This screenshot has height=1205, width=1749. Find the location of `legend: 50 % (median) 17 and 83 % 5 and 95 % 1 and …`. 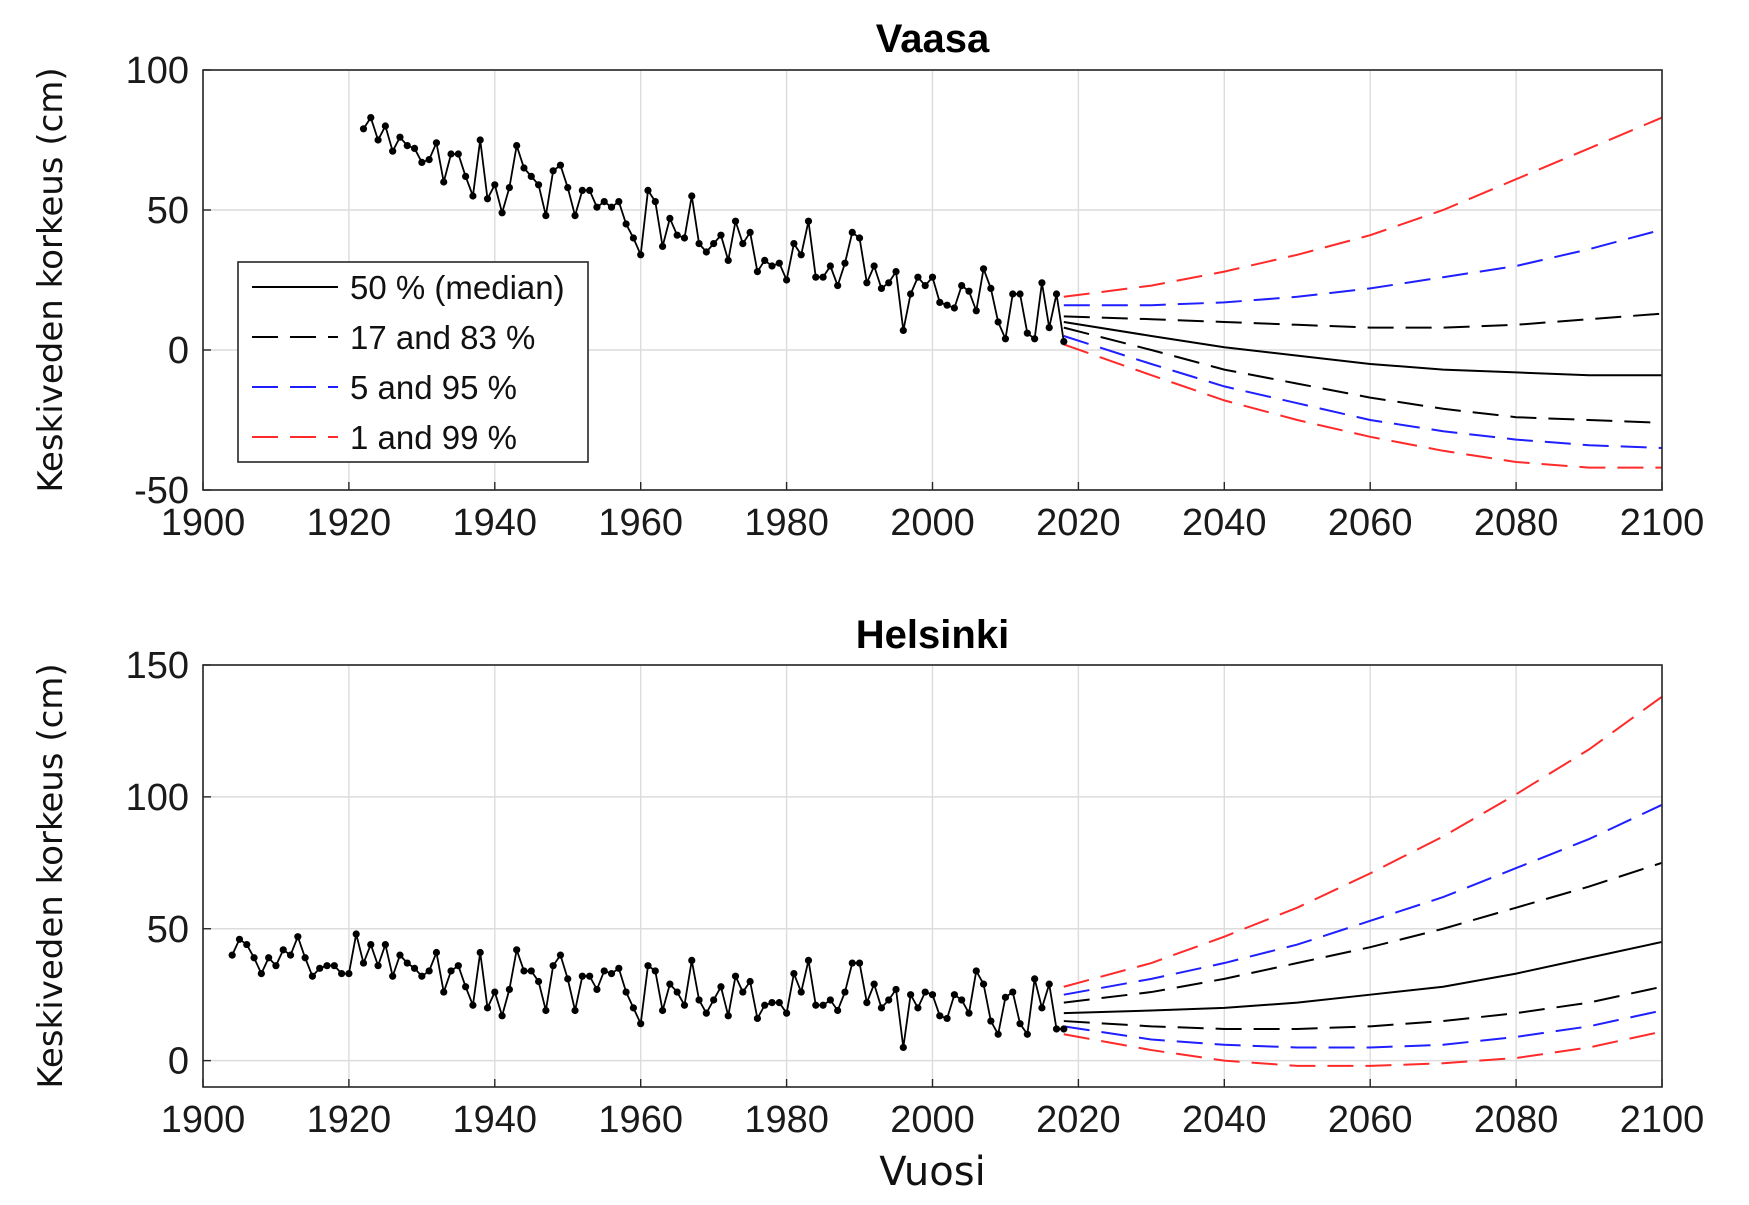

legend: 50 % (median) 17 and 83 % 5 and 95 % 1 and … is located at coordinates (413, 362).